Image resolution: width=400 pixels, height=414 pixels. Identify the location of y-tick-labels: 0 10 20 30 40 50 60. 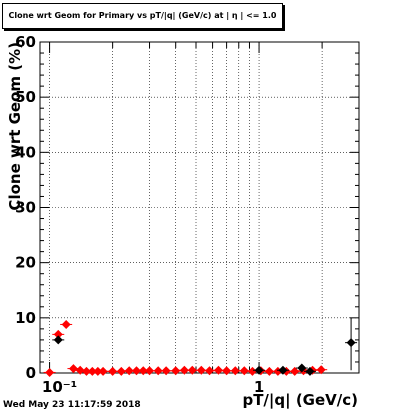
(25, 207).